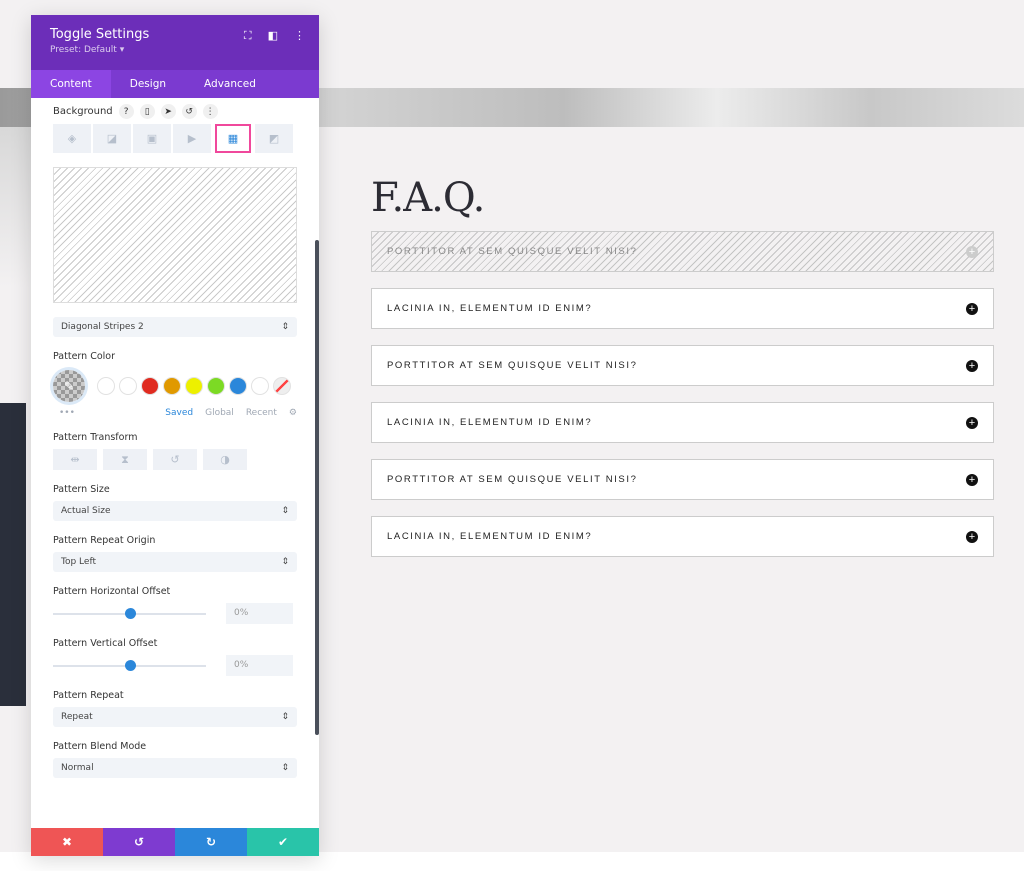  What do you see at coordinates (71, 84) in the screenshot?
I see `tab-content: Content` at bounding box center [71, 84].